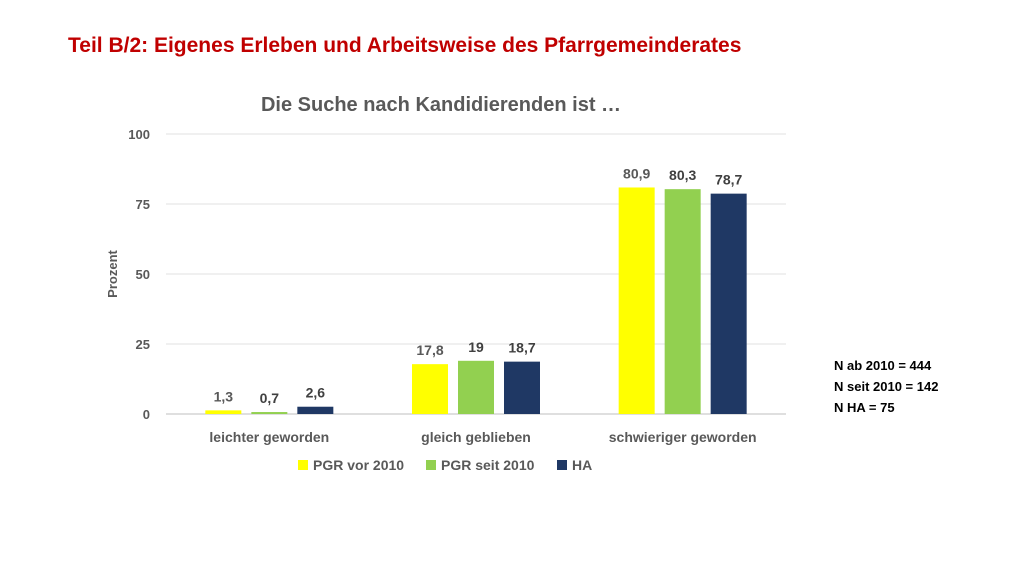 The width and height of the screenshot is (1024, 576). I want to click on legend-label: PGR vor 2010, so click(358, 465).